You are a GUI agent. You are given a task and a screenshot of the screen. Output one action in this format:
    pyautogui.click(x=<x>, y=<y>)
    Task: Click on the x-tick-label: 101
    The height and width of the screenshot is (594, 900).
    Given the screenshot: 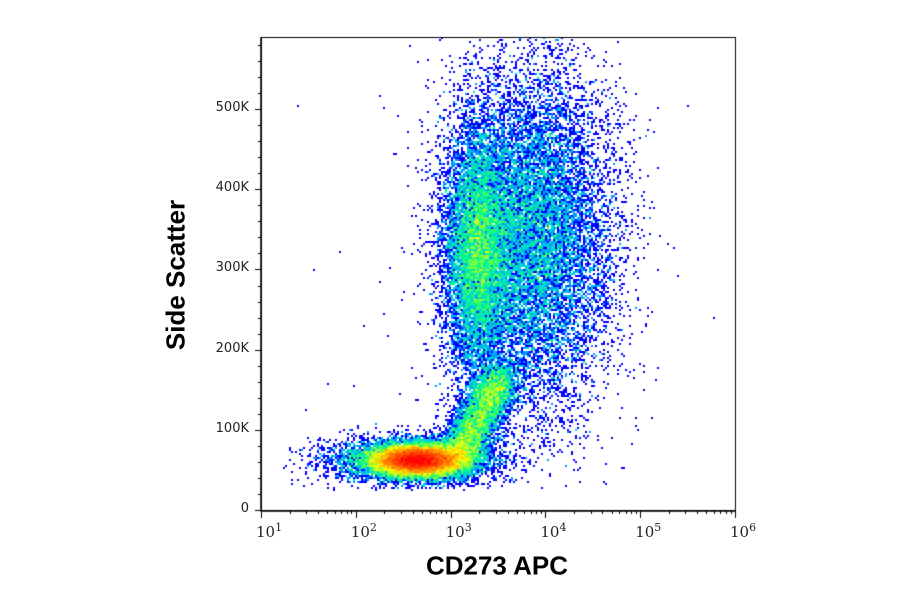 What is the action you would take?
    pyautogui.click(x=269, y=531)
    